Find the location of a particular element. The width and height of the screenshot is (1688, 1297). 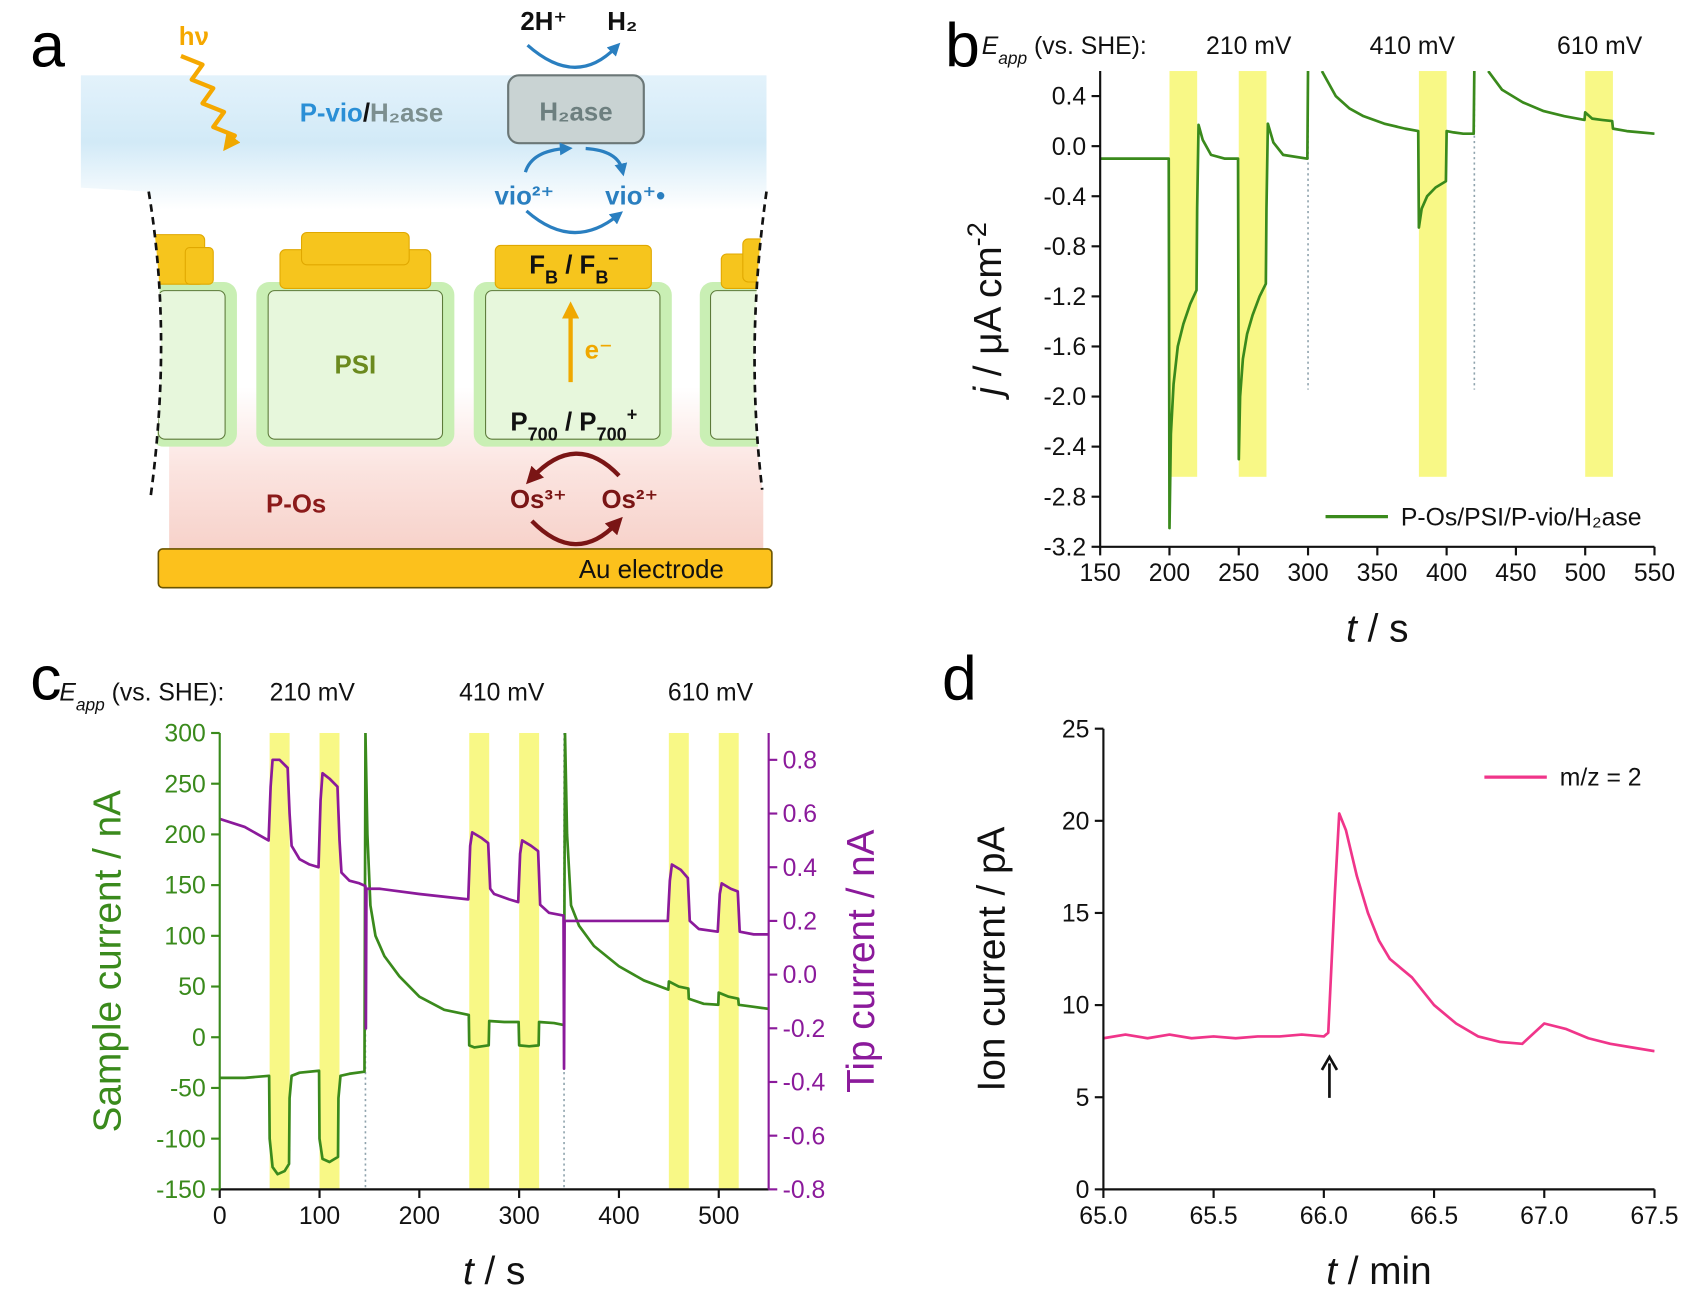

y-tick-label: -0.8 is located at coordinates (1065, 247).